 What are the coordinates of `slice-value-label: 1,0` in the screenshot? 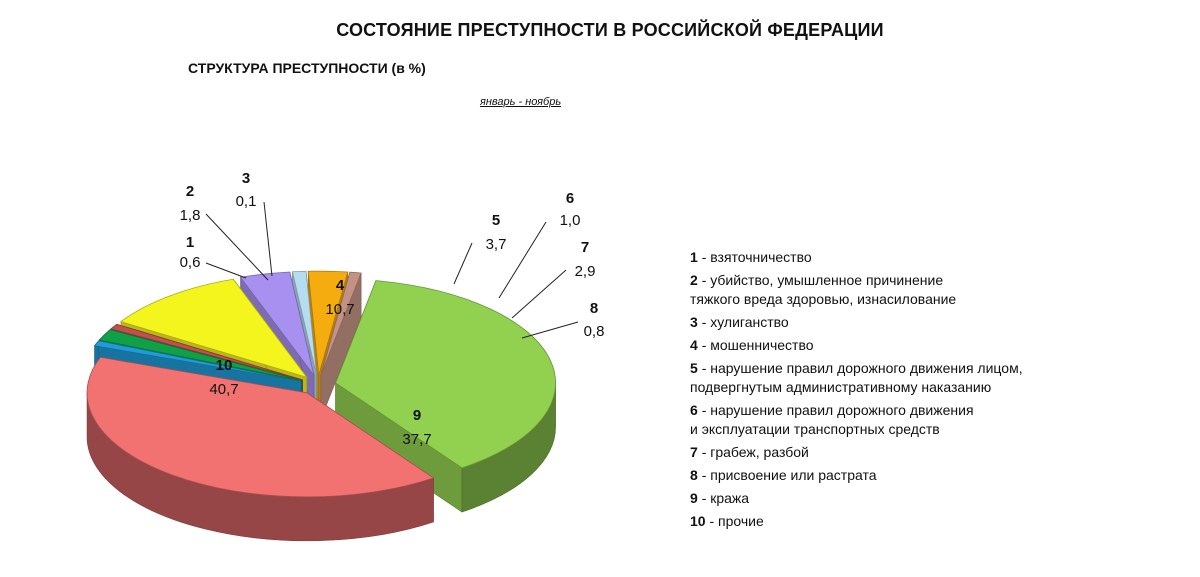 It's located at (570, 220).